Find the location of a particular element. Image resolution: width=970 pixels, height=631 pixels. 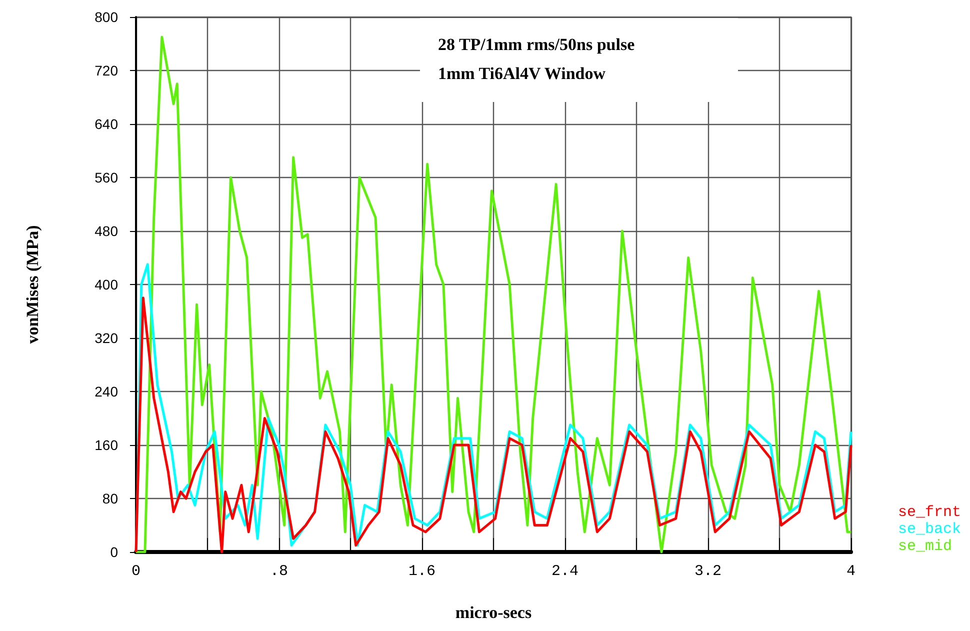

annotation: 1mm Ti6Al4V Window is located at coordinates (522, 74).